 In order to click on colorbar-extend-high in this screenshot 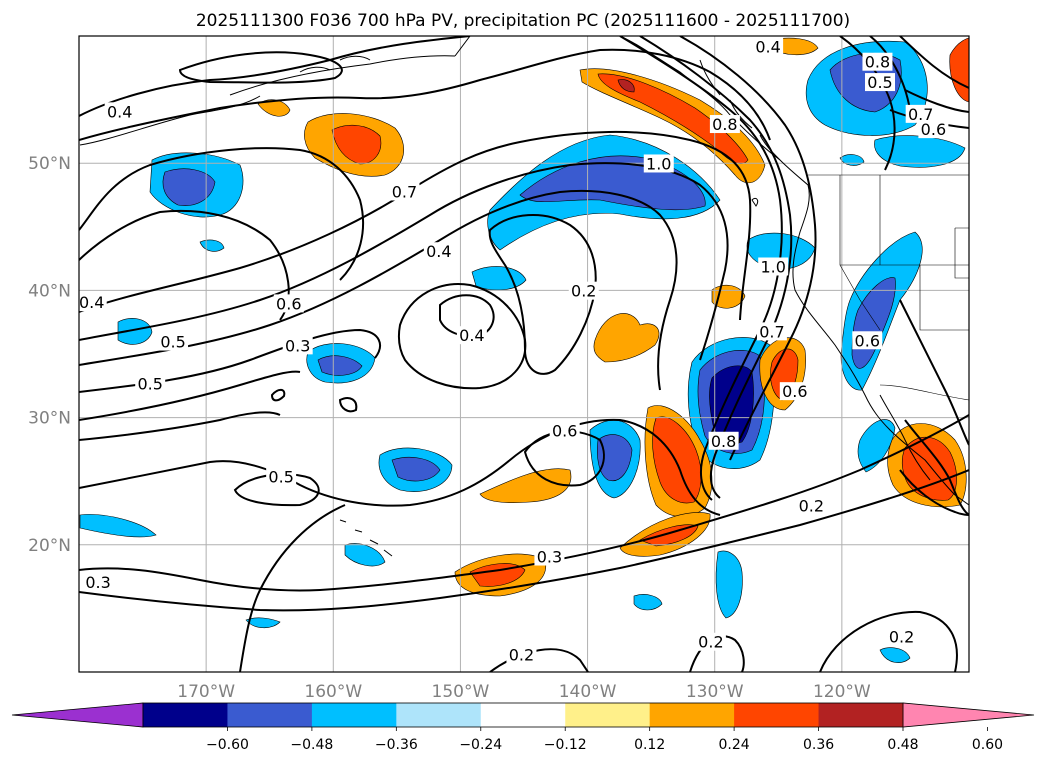, I will do `click(968, 715)`.